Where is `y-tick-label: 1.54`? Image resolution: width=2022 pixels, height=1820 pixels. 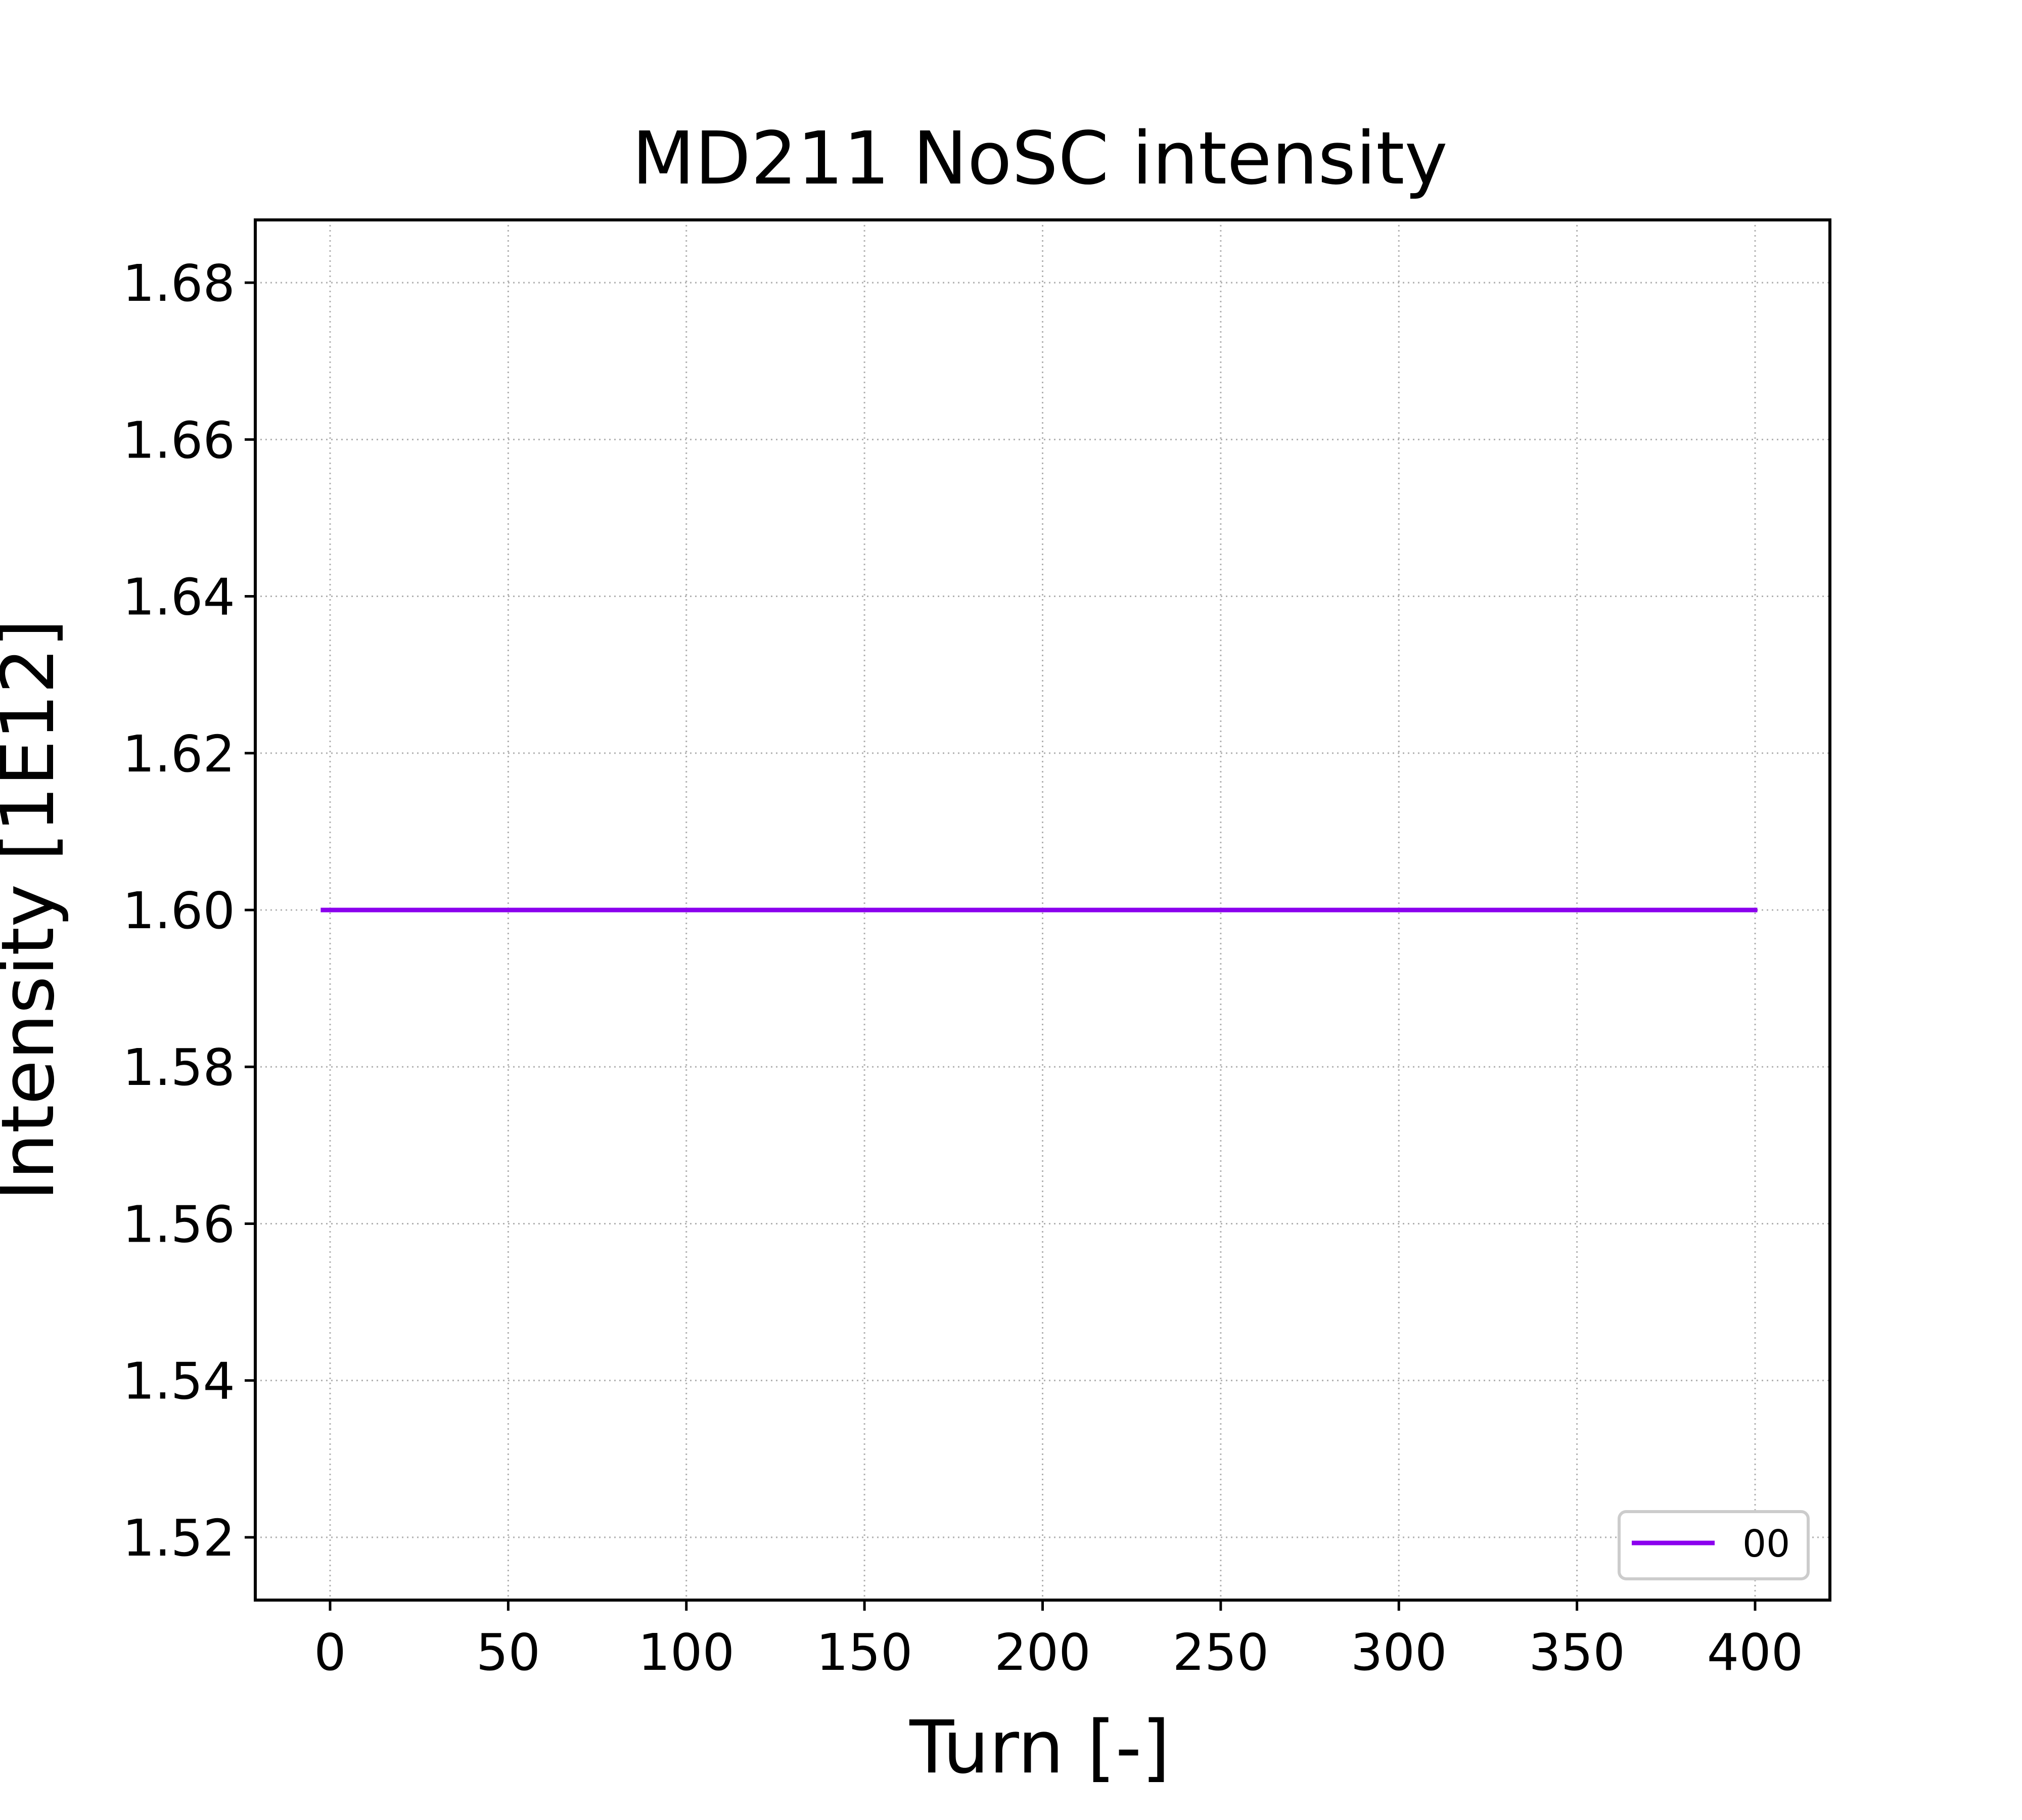 y-tick-label: 1.54 is located at coordinates (178, 1381).